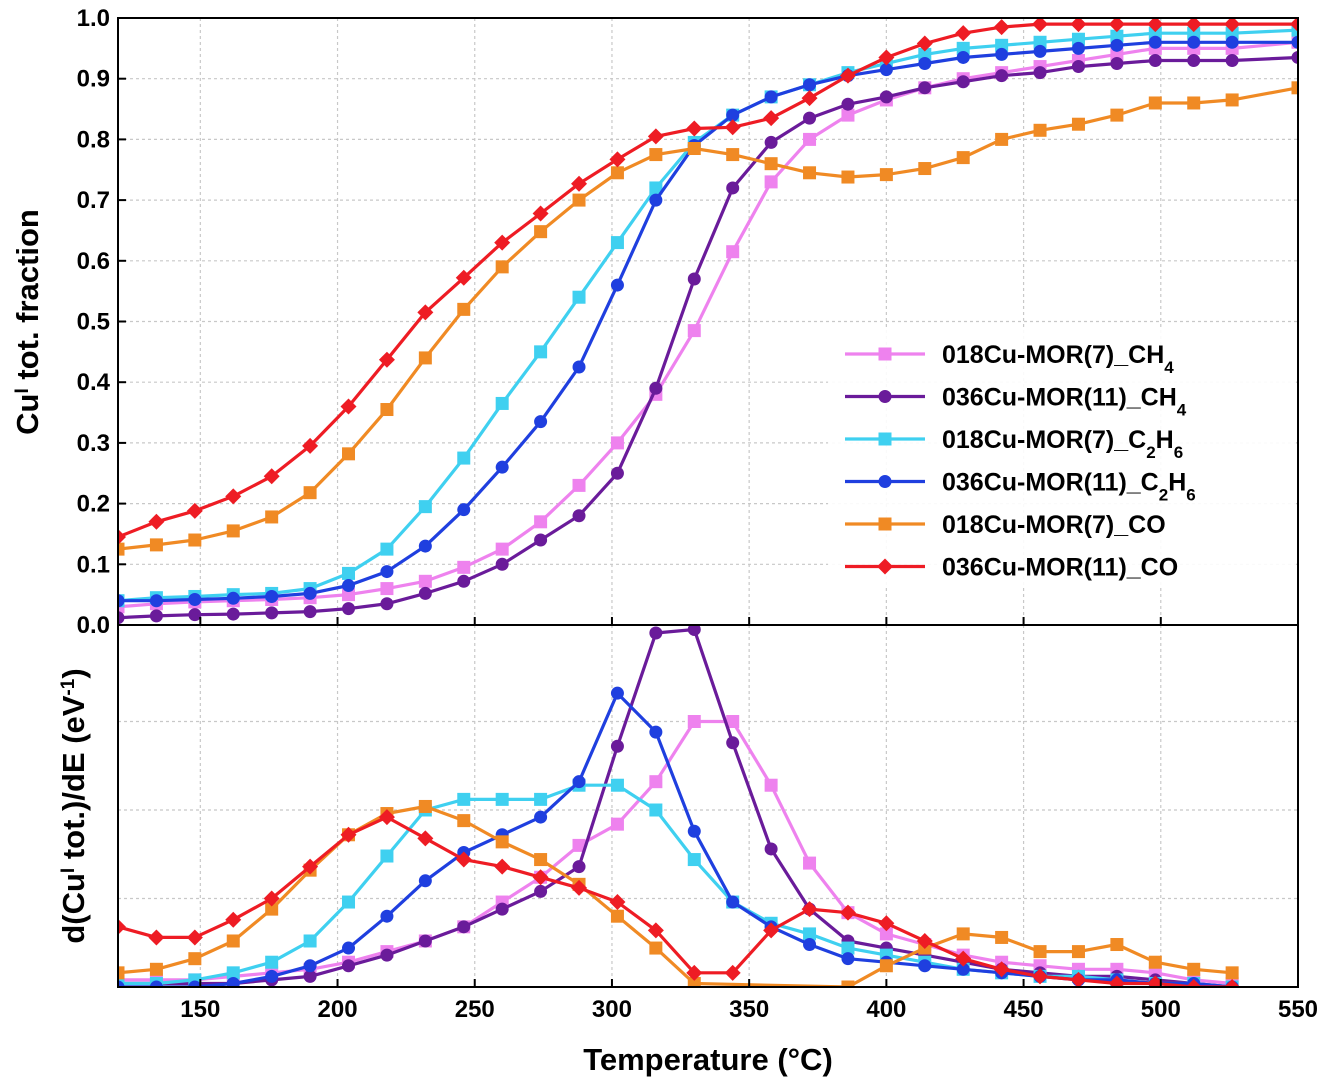  I want to click on y-tick-label: 0.2, so click(93, 504).